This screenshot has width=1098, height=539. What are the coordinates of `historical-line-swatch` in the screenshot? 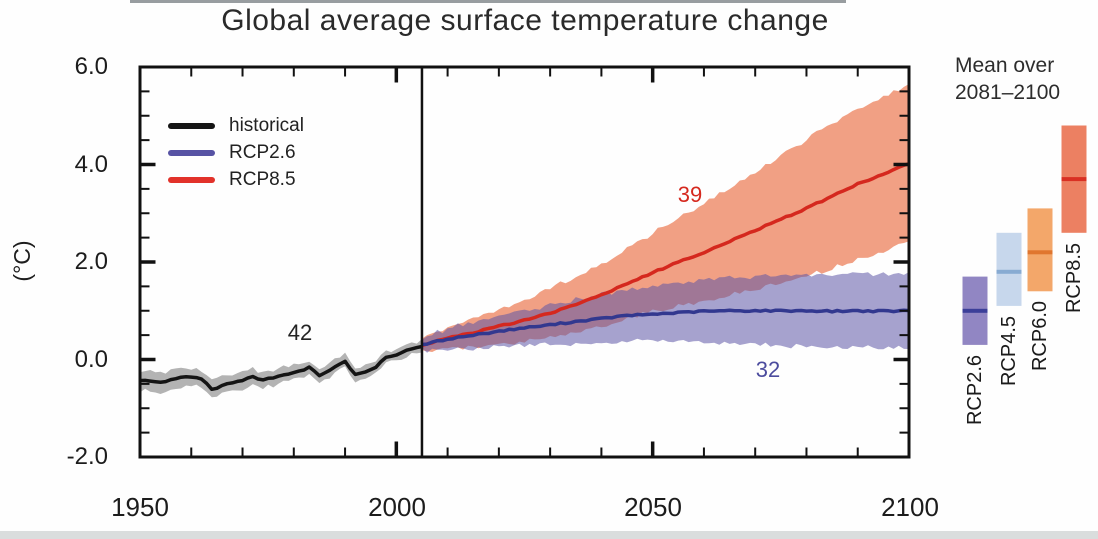 It's located at (191, 125).